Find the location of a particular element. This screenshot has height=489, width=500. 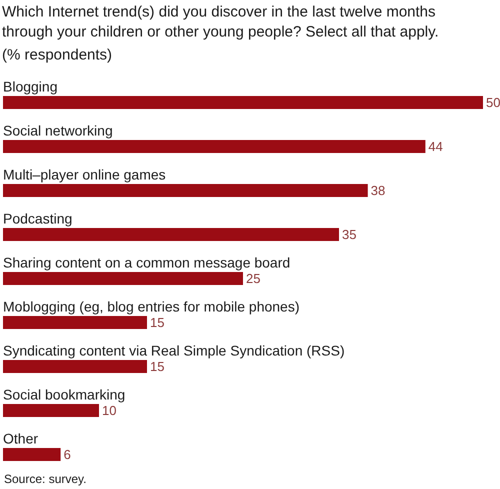

data-label: 25 is located at coordinates (253, 278).